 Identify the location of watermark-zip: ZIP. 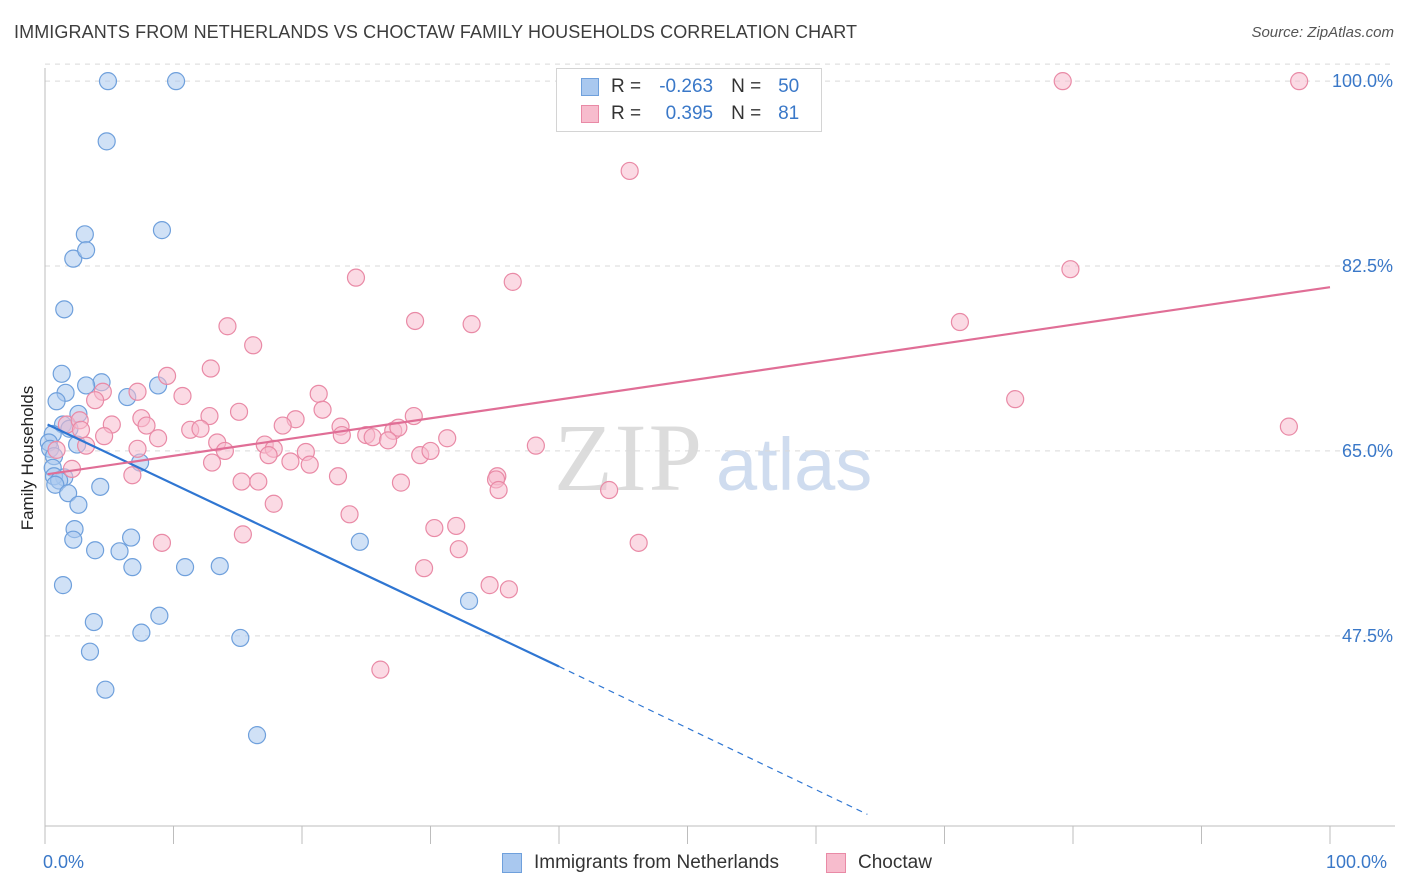
(629, 457).